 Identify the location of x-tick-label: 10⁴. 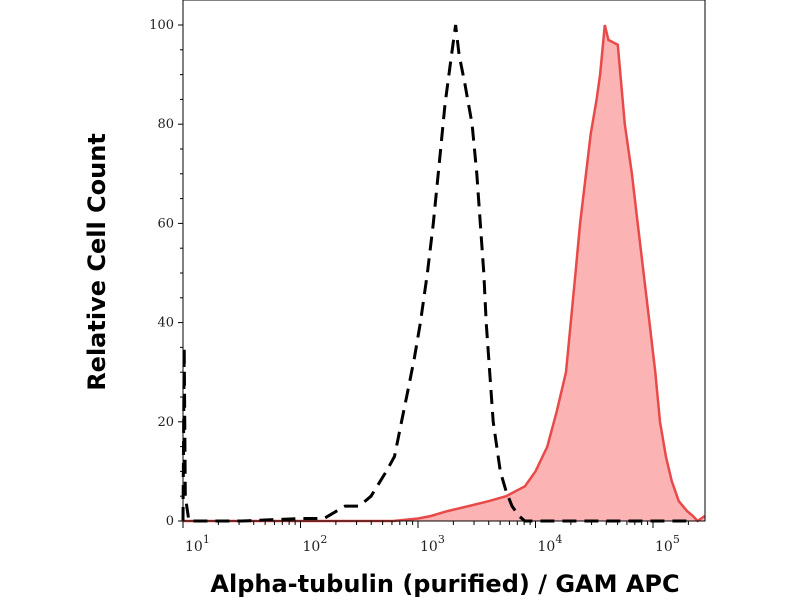
(550, 544).